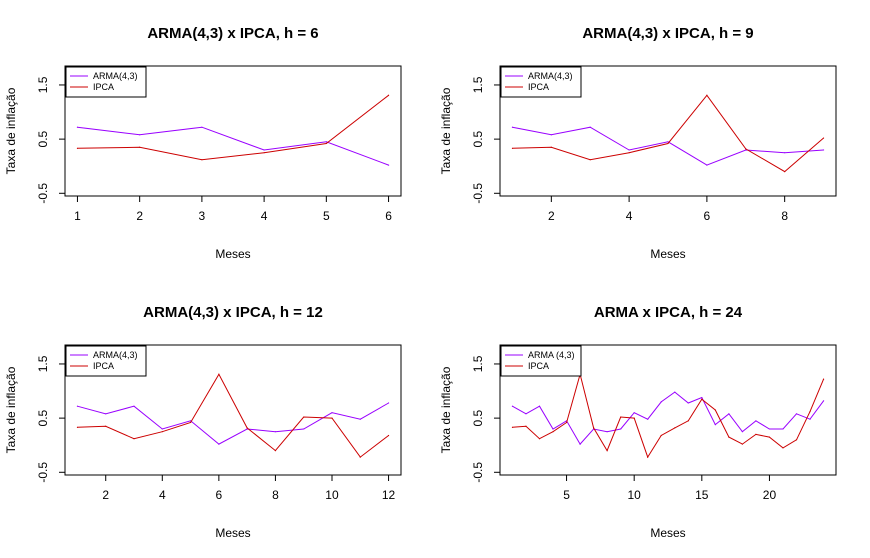 The image size is (870, 558). Describe the element at coordinates (478, 417) in the screenshot. I see `y-tick-label: 0.5` at that location.